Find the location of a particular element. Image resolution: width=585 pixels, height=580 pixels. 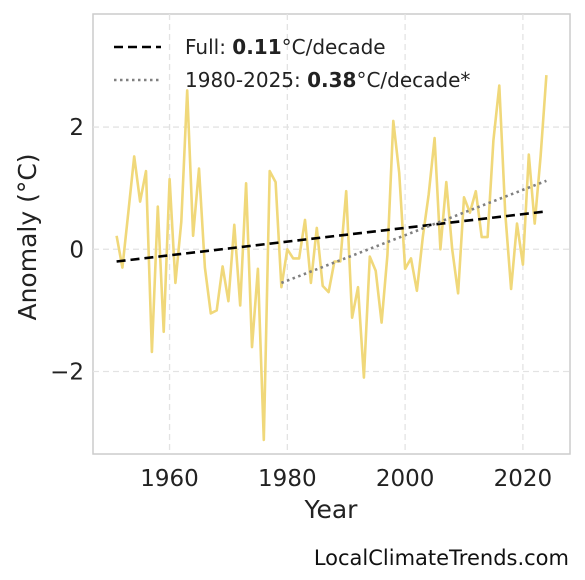

y-tick-label: −2 is located at coordinates (67, 373).